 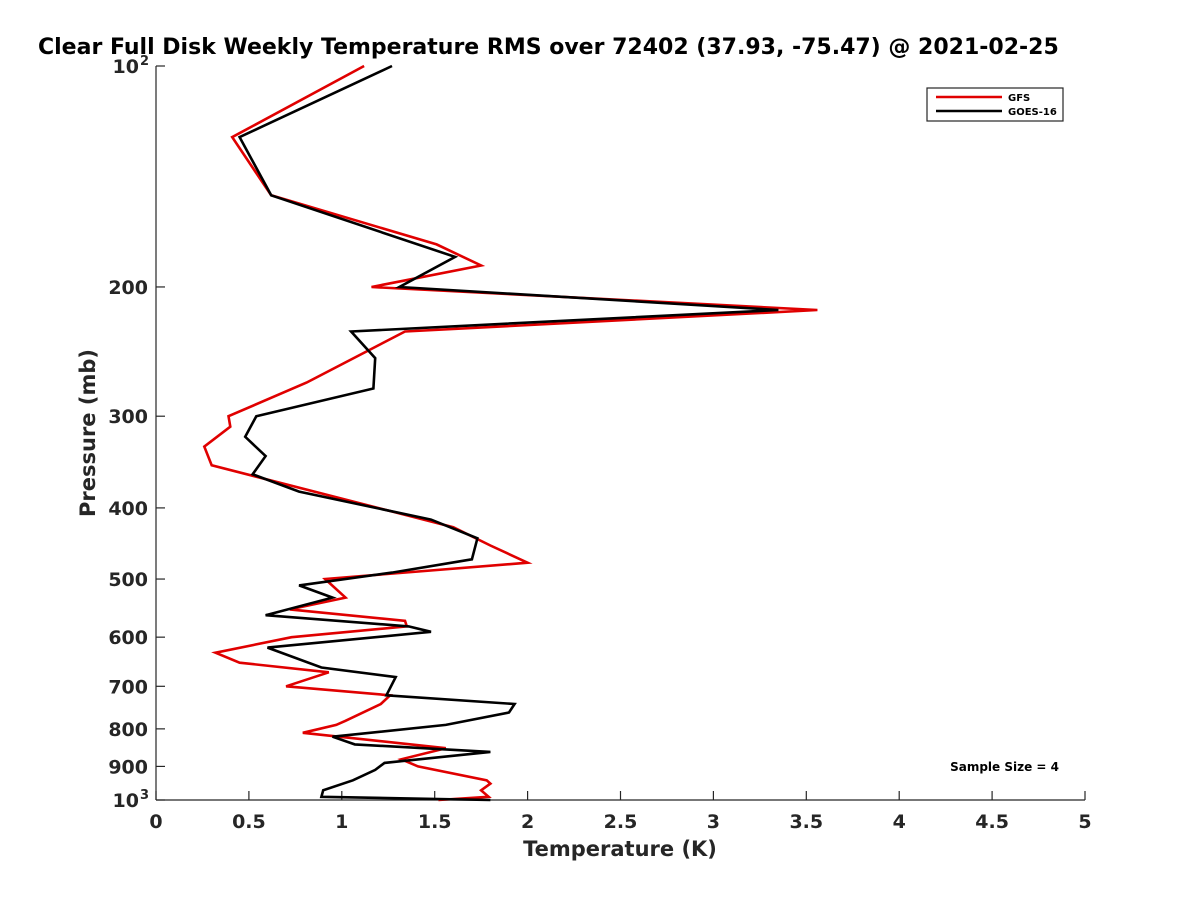 I want to click on x-tick-label: 4.5, so click(x=992, y=822).